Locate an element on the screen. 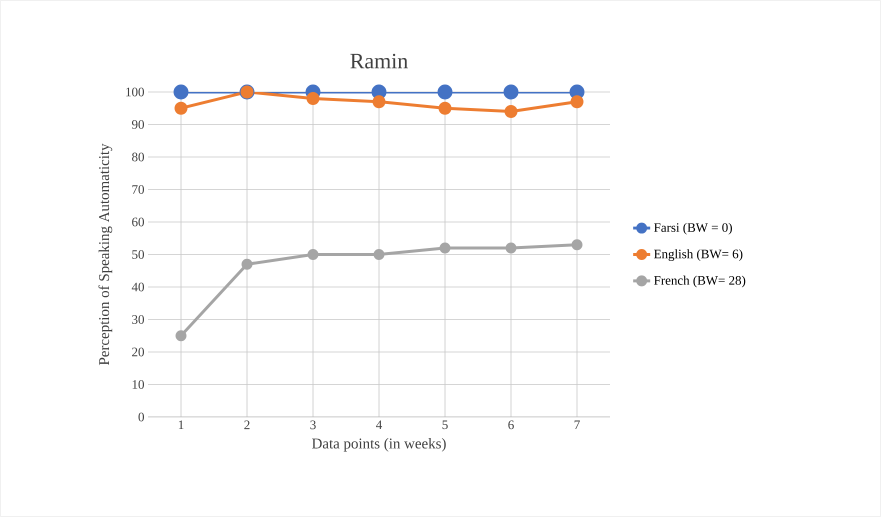  x-tick-label: 6 is located at coordinates (511, 425).